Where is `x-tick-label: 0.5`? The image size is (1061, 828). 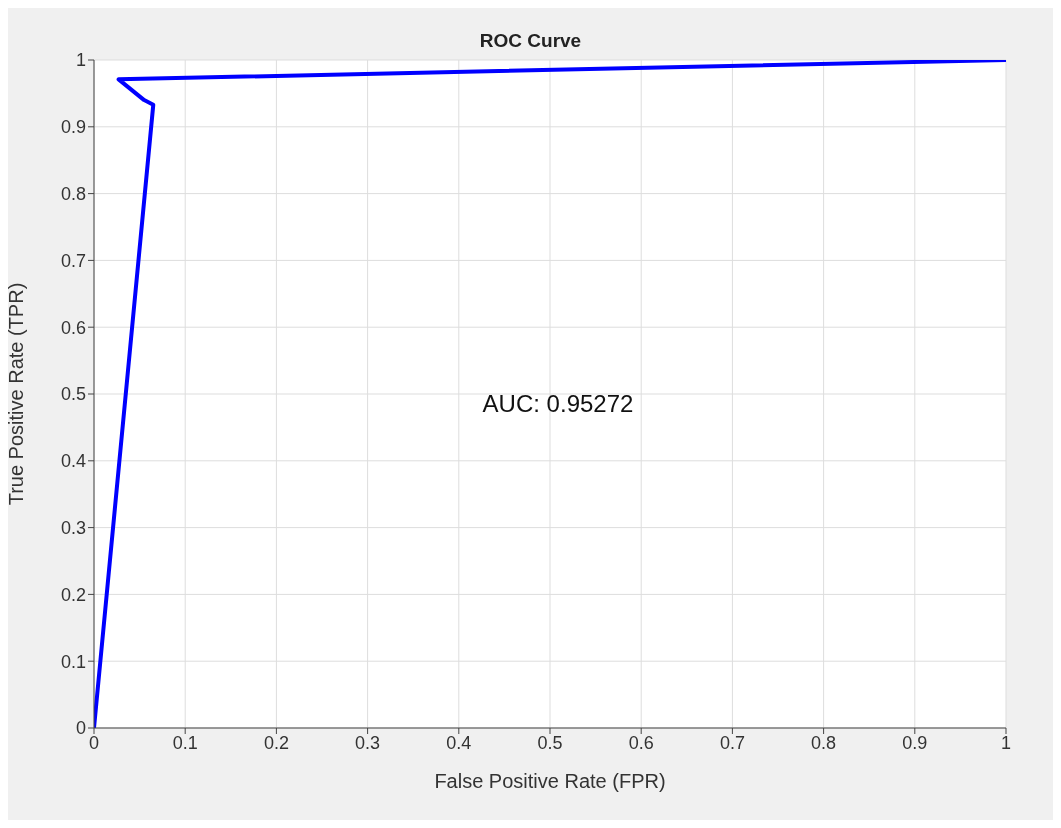 x-tick-label: 0.5 is located at coordinates (550, 742).